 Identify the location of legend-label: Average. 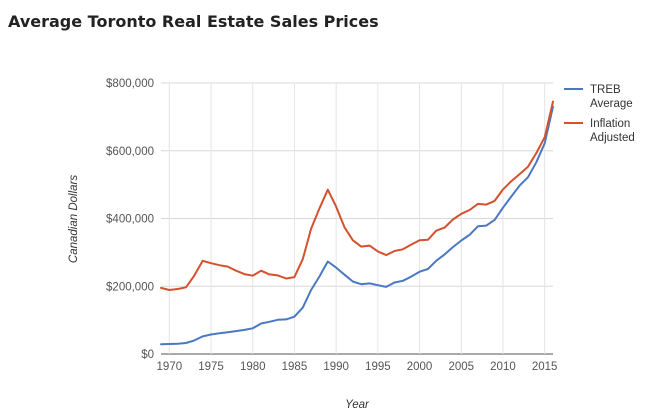
(611, 104).